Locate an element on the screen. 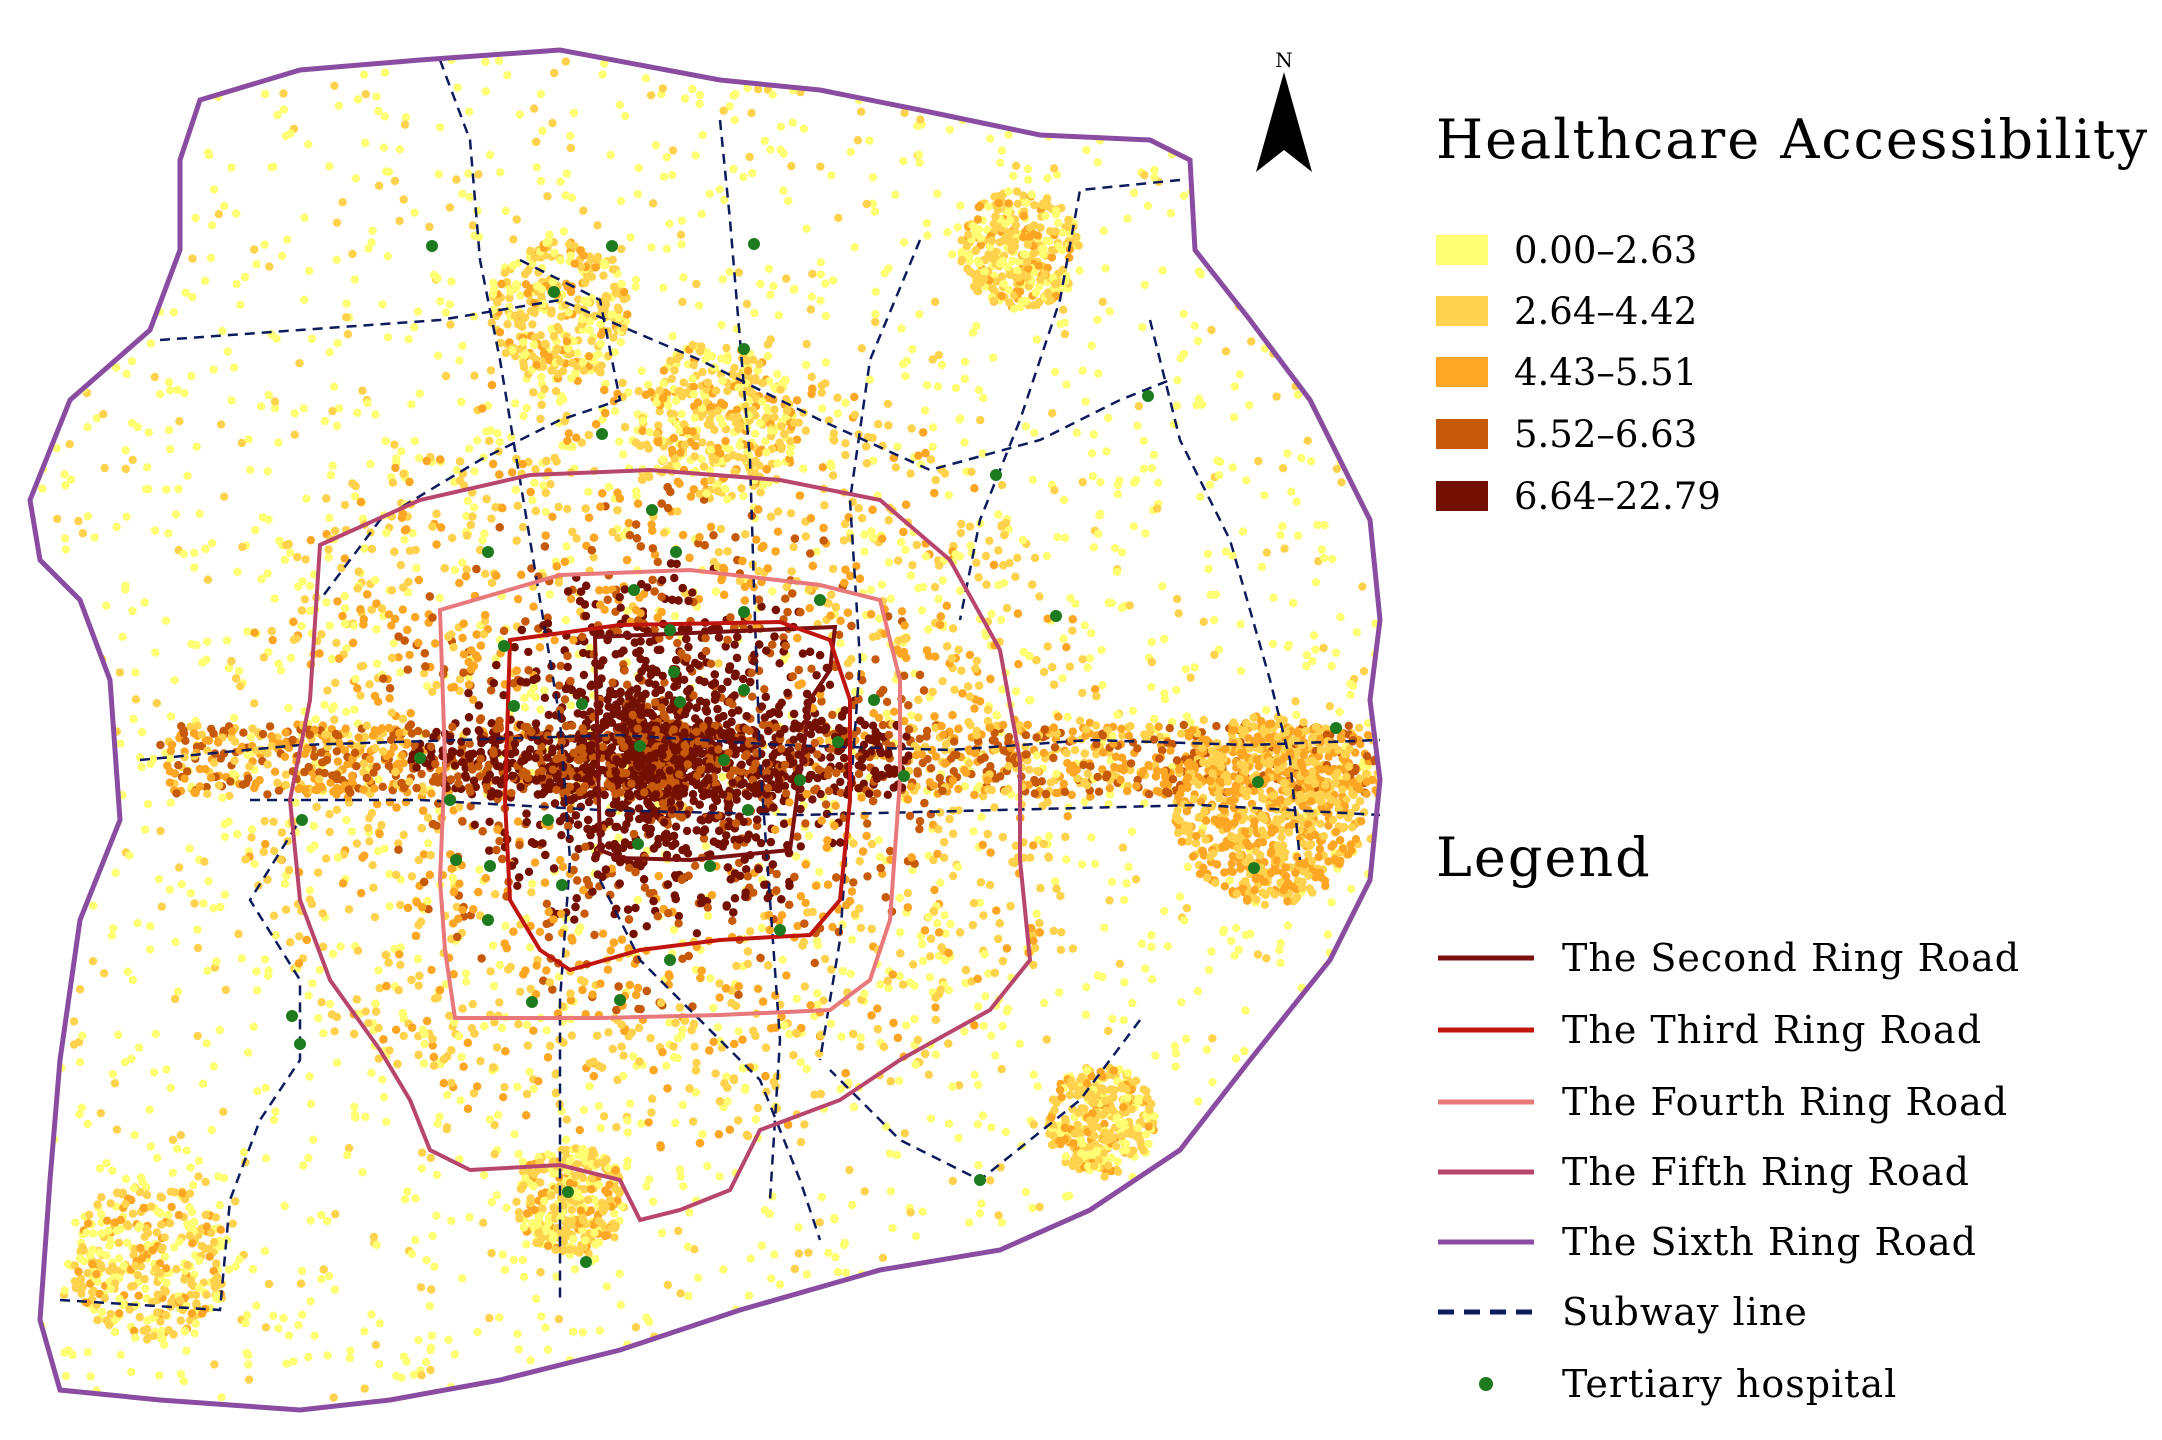  legend-item: The Third Ring Road is located at coordinates (1709, 1030).